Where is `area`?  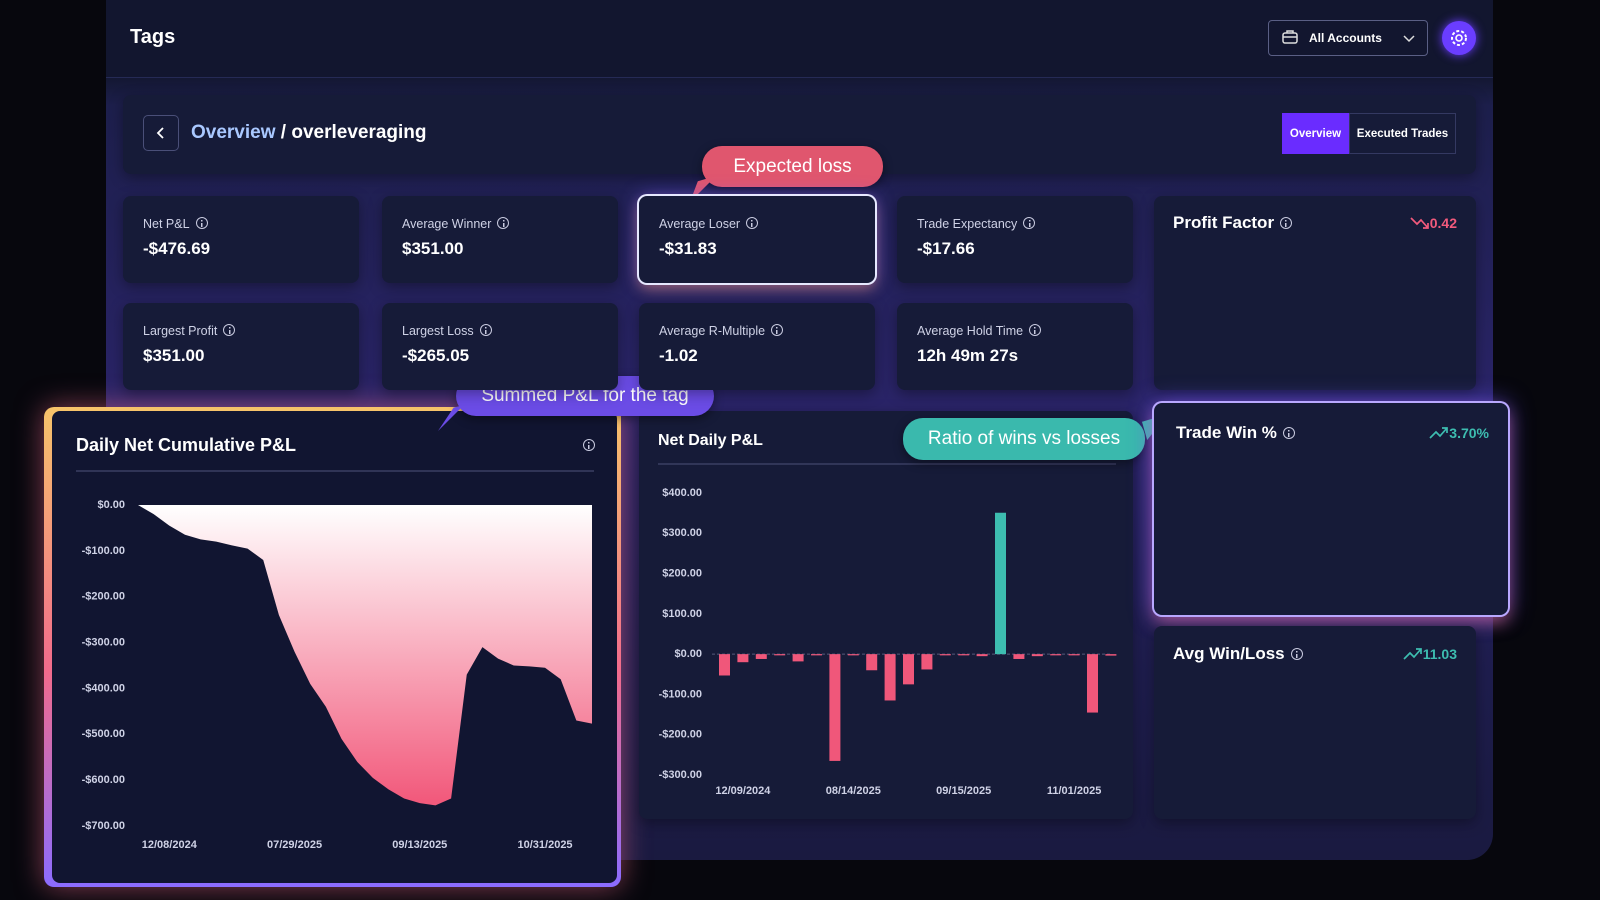
area is located at coordinates (365, 655).